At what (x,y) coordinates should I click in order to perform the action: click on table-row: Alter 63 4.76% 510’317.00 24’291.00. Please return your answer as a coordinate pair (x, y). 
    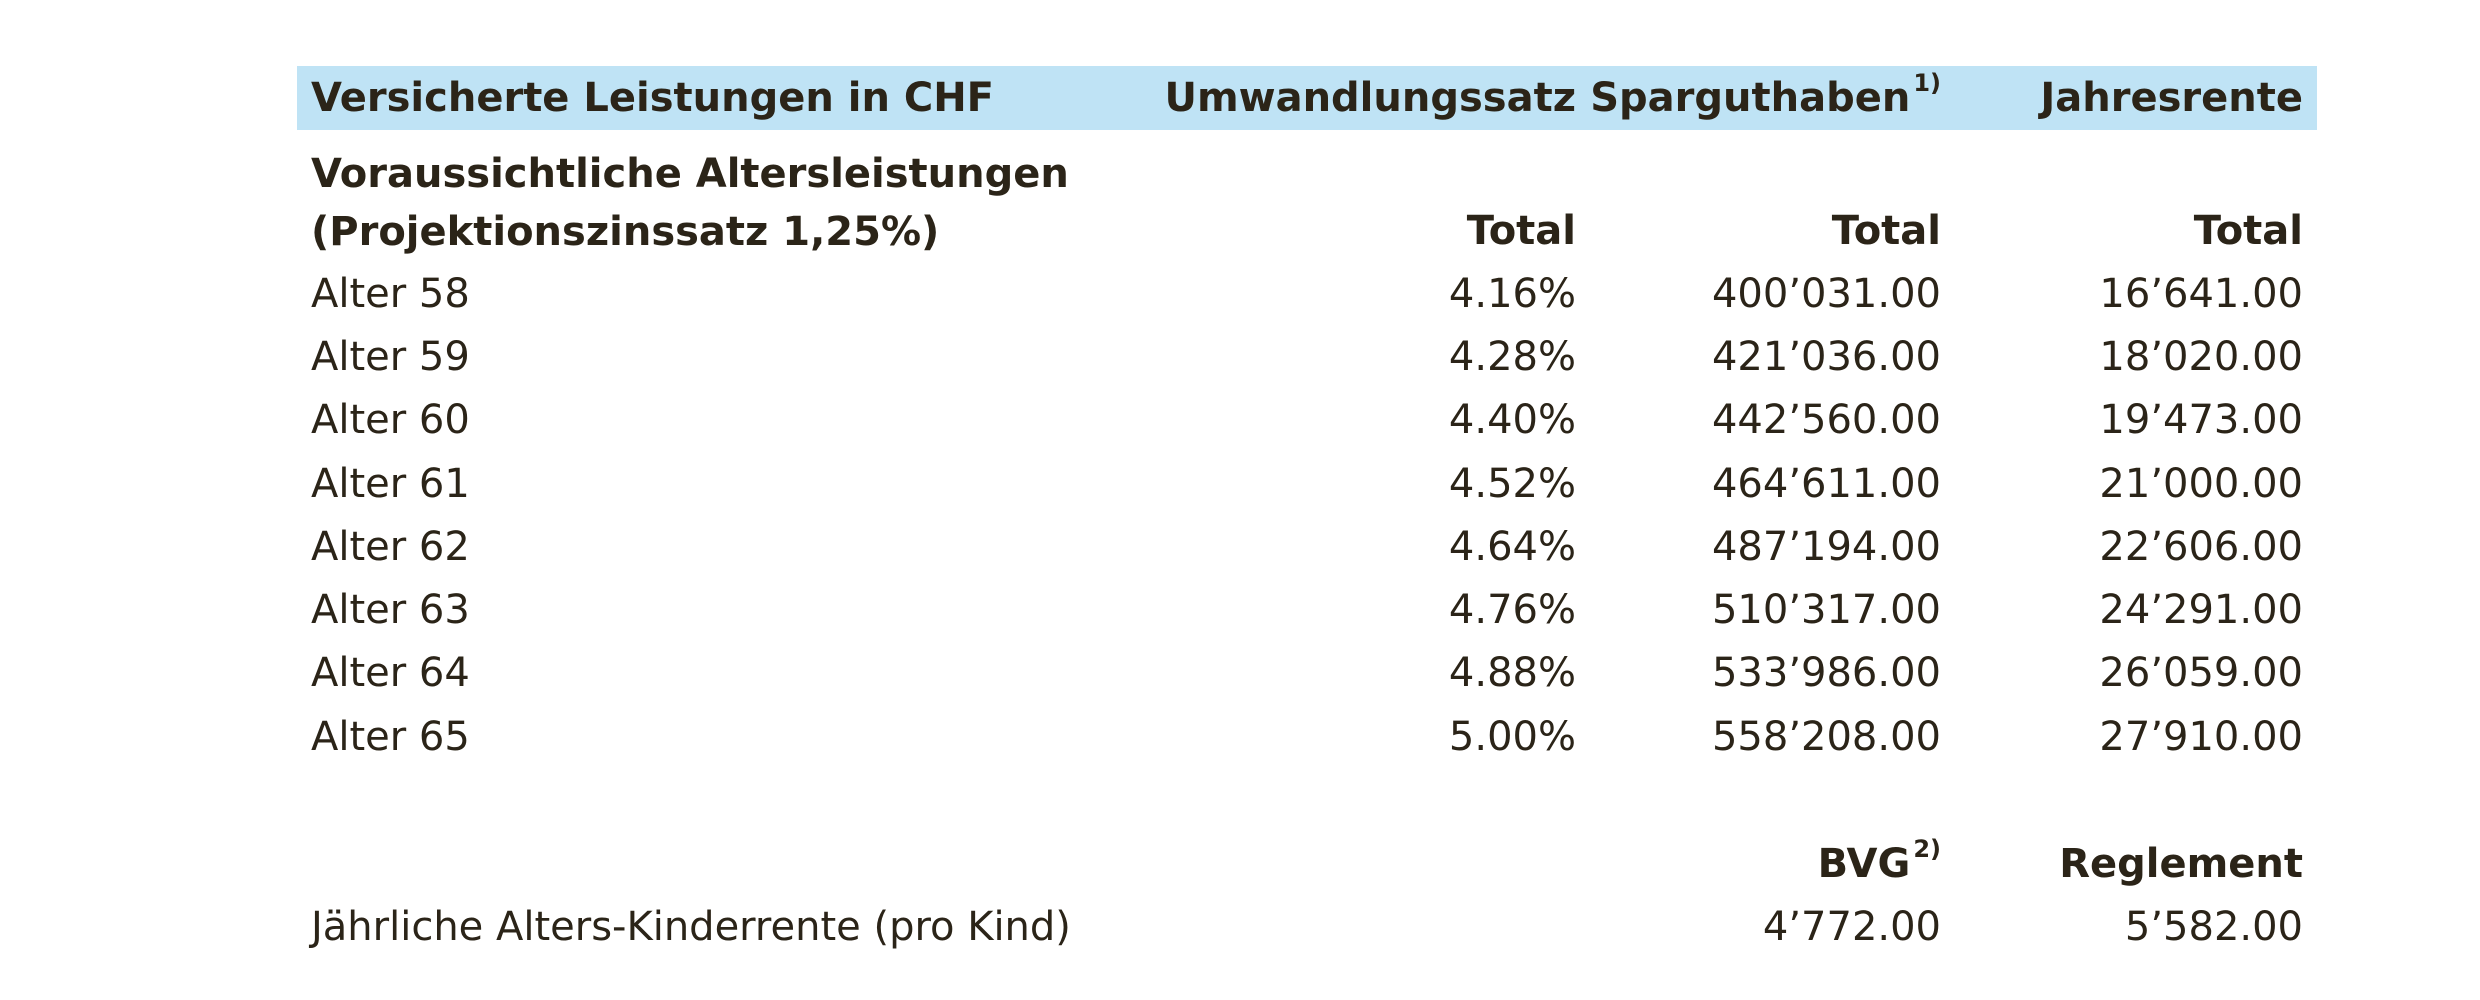
    Looking at the image, I should click on (1307, 610).